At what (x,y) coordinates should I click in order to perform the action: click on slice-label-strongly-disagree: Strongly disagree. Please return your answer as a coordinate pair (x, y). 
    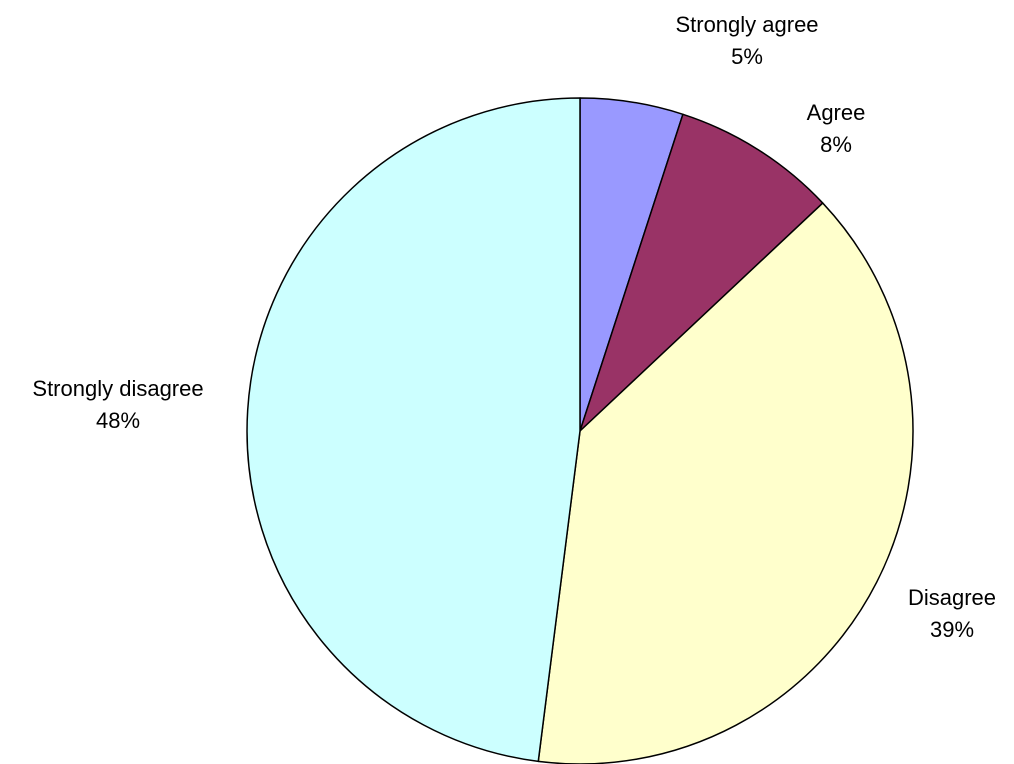
    Looking at the image, I should click on (117, 388).